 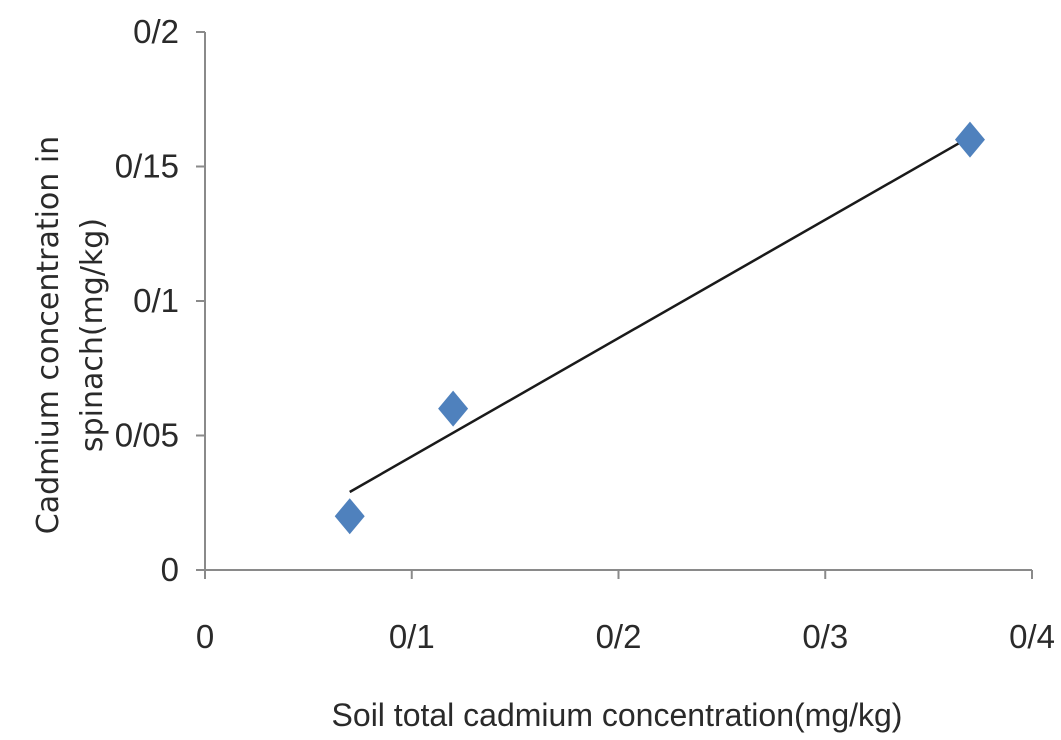 What do you see at coordinates (625, 612) in the screenshot?
I see `x-axis-ticks: 0 0/1 0/2 0/3 0/4` at bounding box center [625, 612].